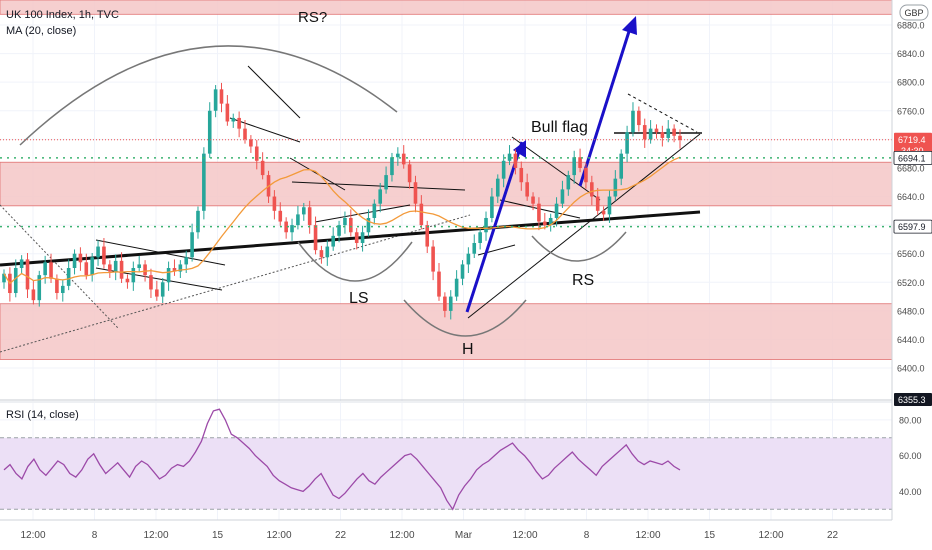  What do you see at coordinates (911, 26) in the screenshot?
I see `price-tick-label: 6880.0` at bounding box center [911, 26].